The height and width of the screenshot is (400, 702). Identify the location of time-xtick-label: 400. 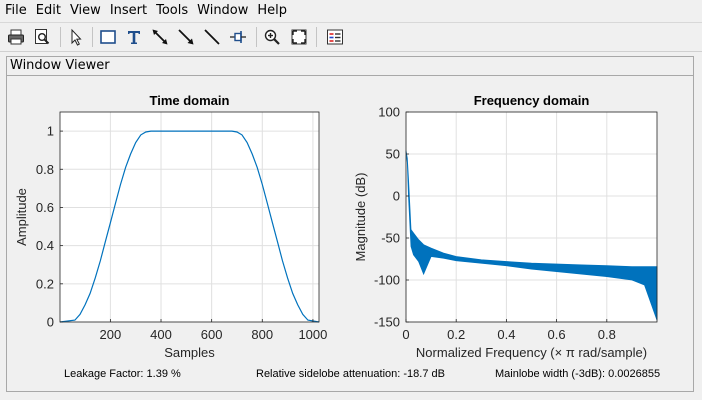
(161, 334).